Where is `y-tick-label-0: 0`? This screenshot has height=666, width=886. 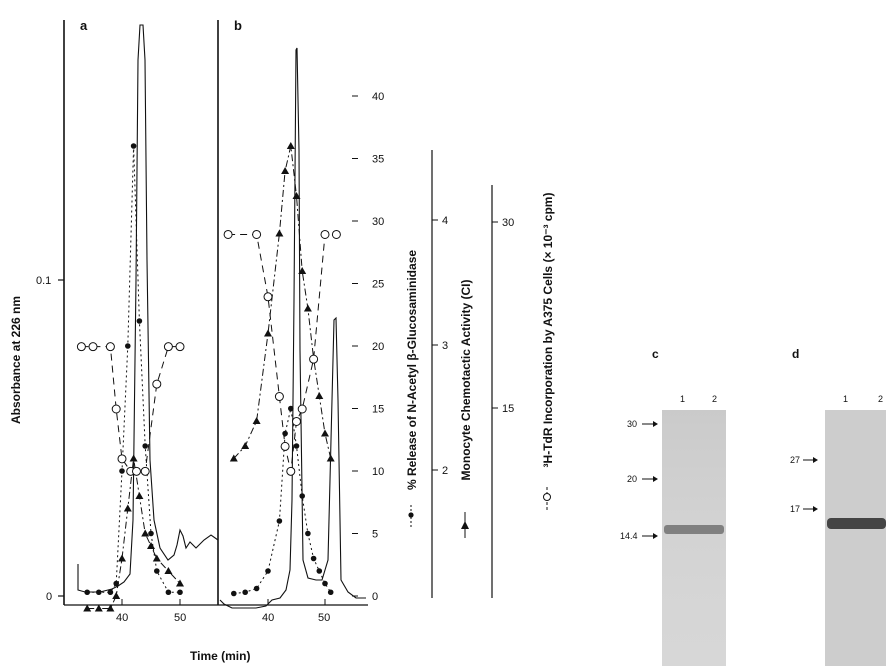
y-tick-label-0: 0 is located at coordinates (49, 597).